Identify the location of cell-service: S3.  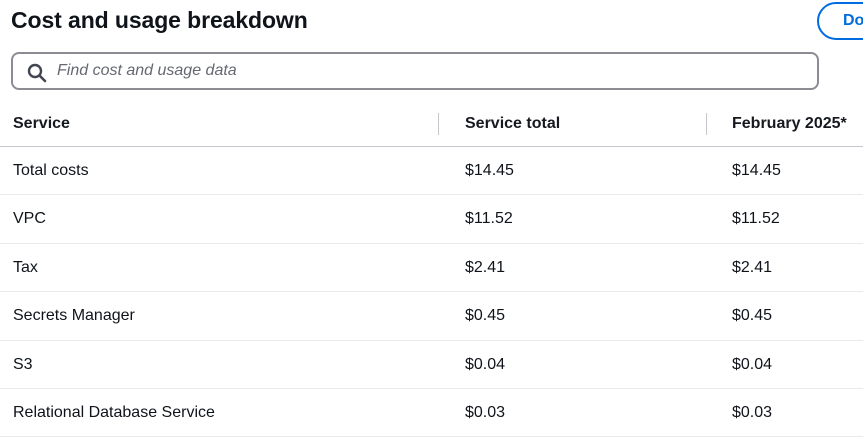
(23, 364).